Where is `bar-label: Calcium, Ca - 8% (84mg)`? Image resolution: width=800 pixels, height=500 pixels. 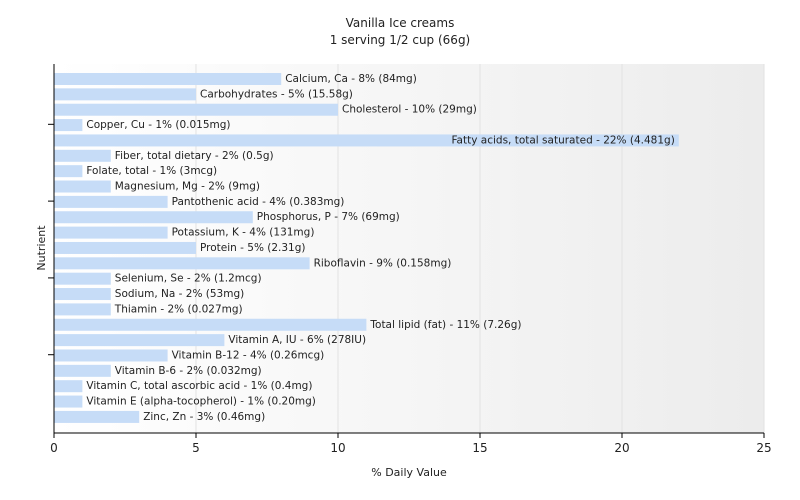 bar-label: Calcium, Ca - 8% (84mg) is located at coordinates (351, 79).